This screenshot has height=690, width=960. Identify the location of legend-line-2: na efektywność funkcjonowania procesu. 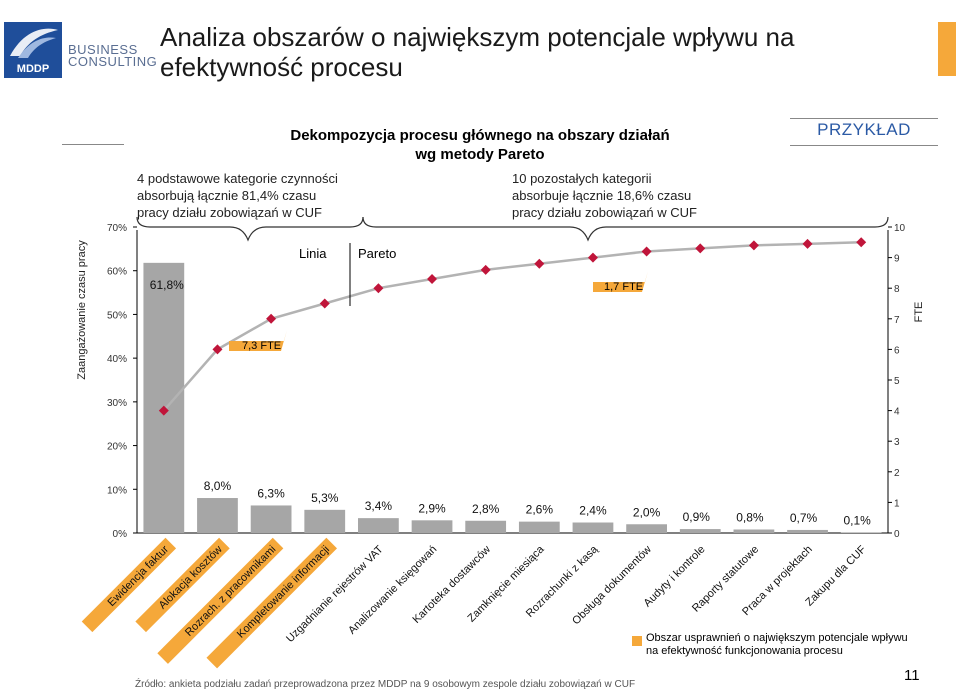
(744, 651).